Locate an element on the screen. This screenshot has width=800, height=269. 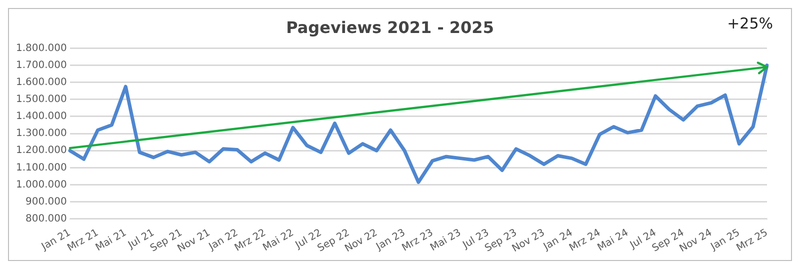
y-tick-label: 1.800.000 is located at coordinates (41, 48).